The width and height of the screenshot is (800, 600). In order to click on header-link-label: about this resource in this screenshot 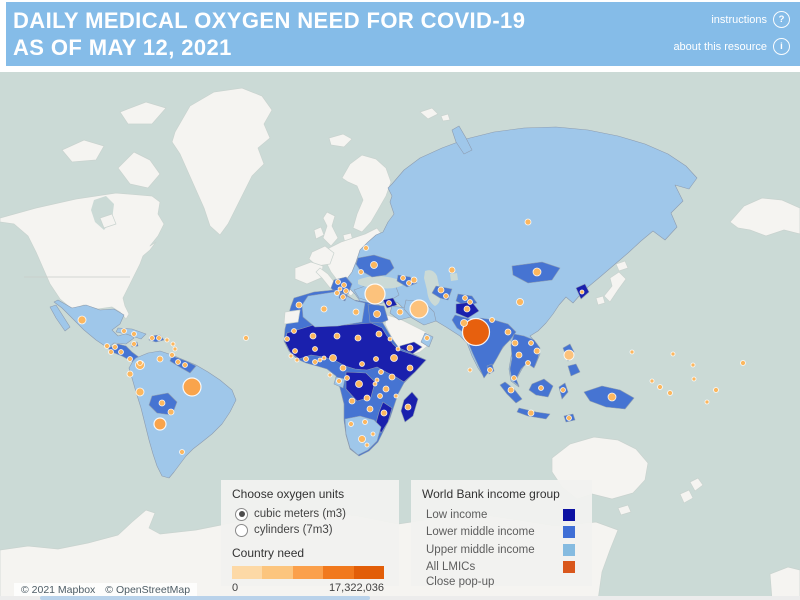, I will do `click(720, 46)`.